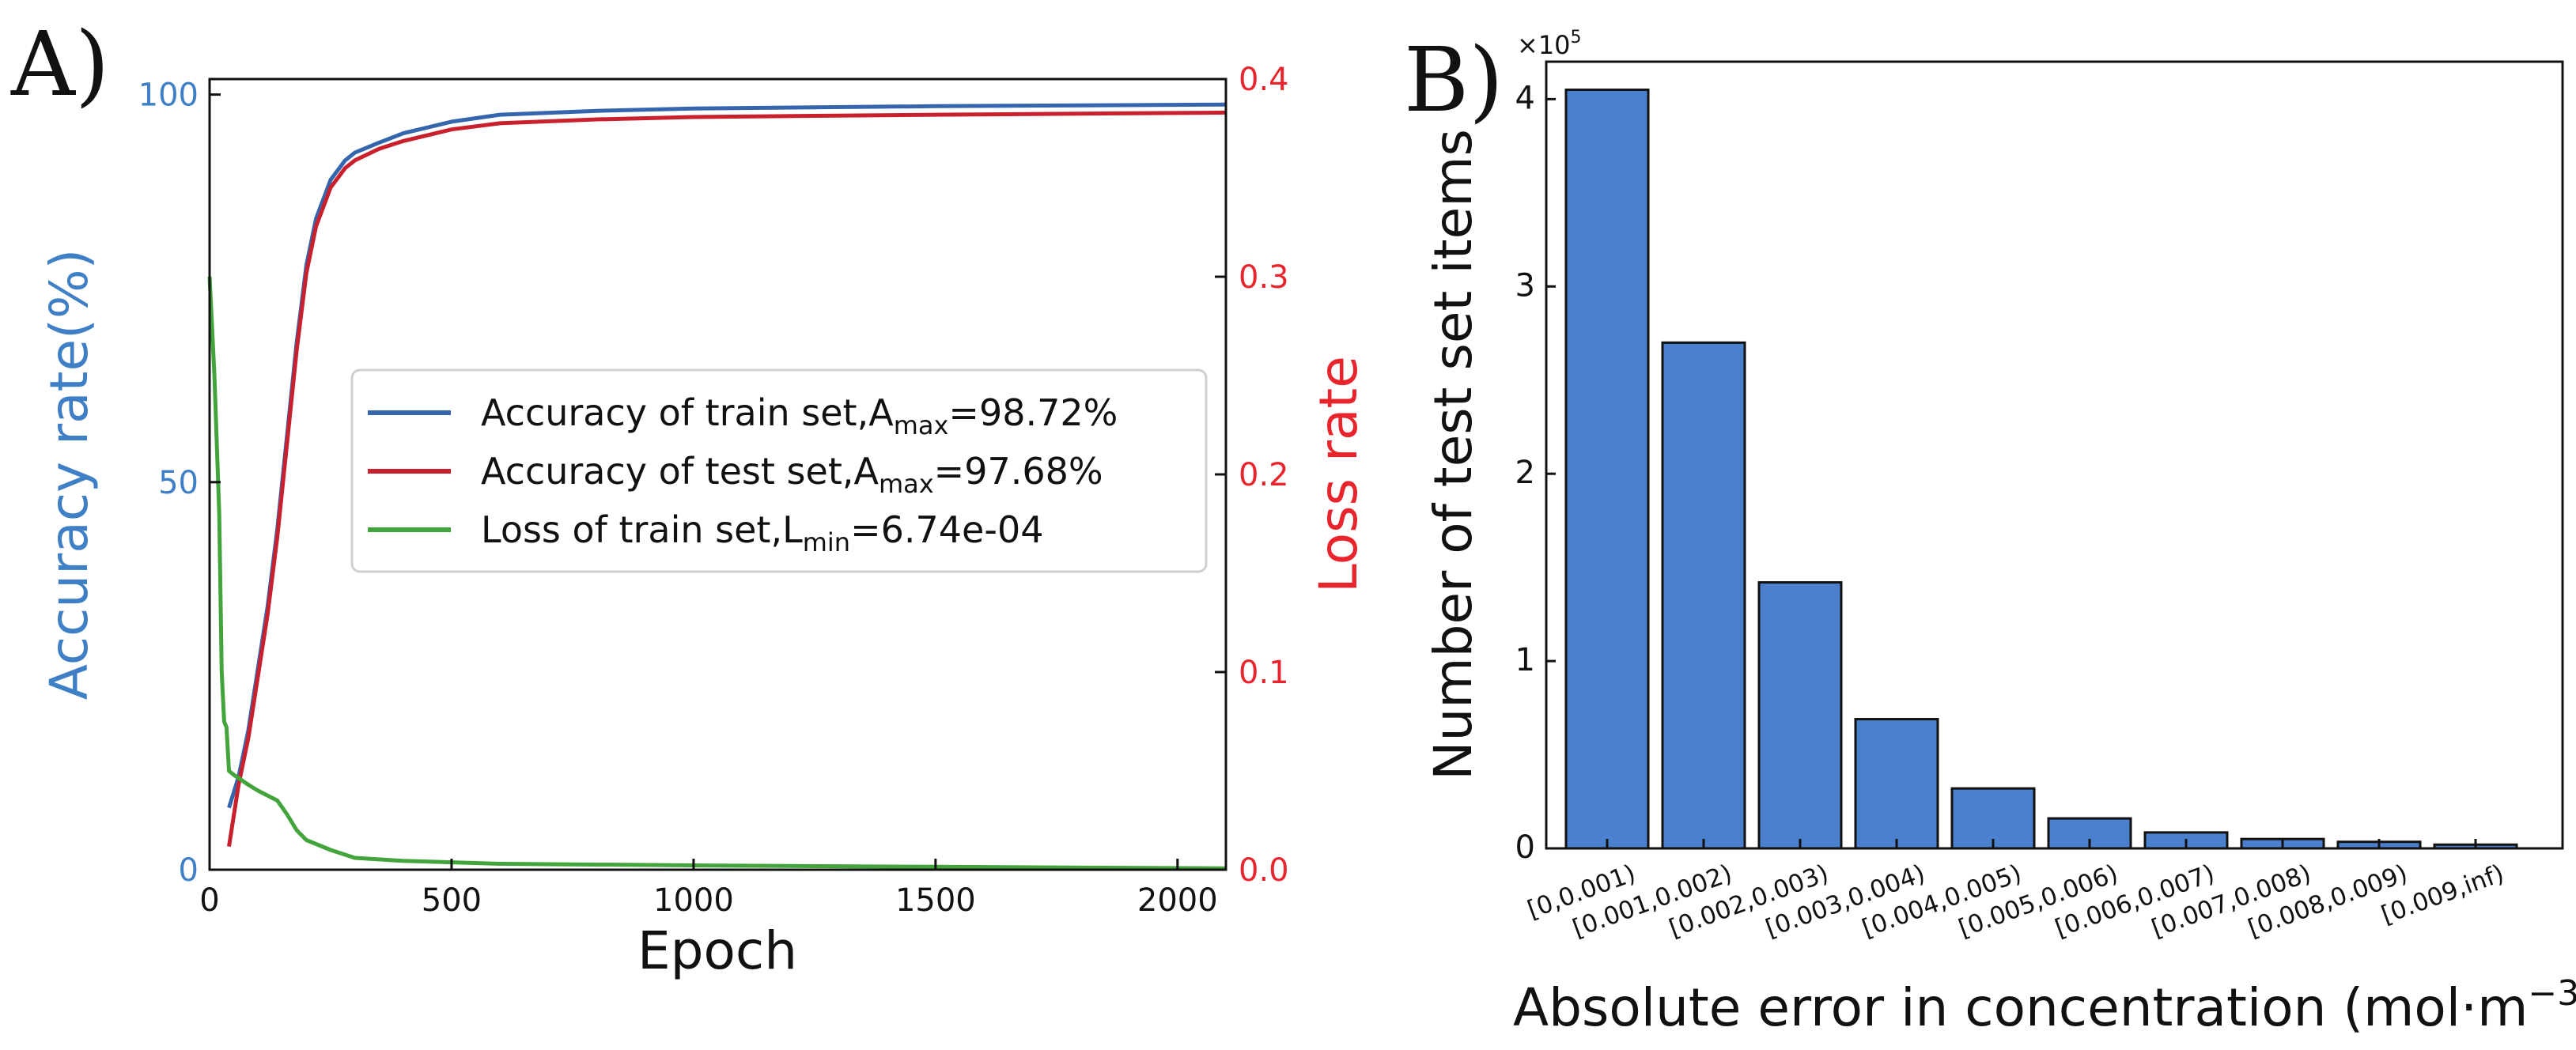 Image resolution: width=2576 pixels, height=1050 pixels. I want to click on legend-box, so click(779, 470).